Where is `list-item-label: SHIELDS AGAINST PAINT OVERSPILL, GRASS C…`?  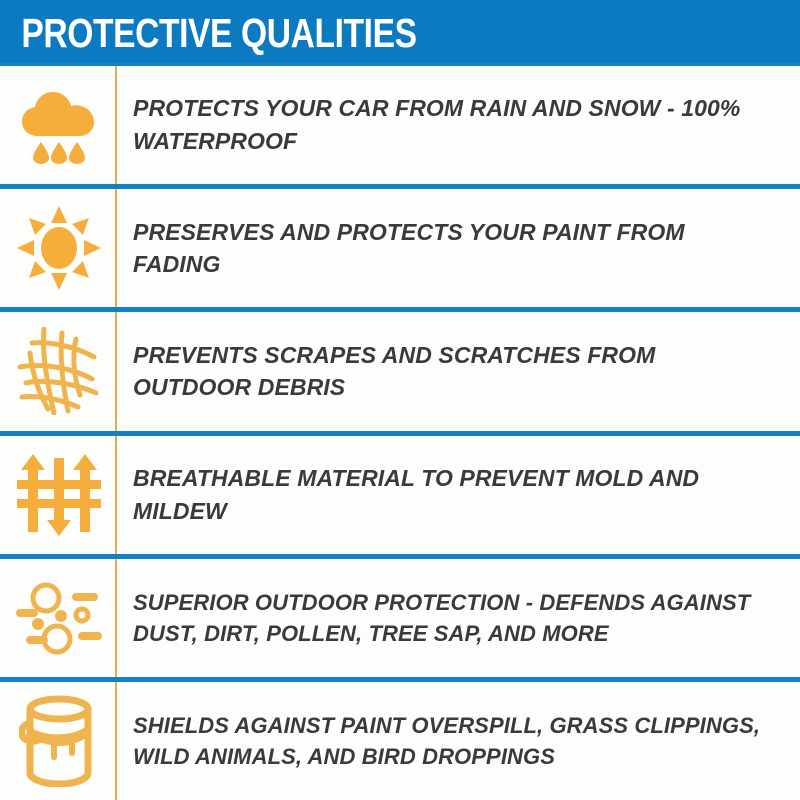 list-item-label: SHIELDS AGAINST PAINT OVERSPILL, GRASS C… is located at coordinates (447, 740).